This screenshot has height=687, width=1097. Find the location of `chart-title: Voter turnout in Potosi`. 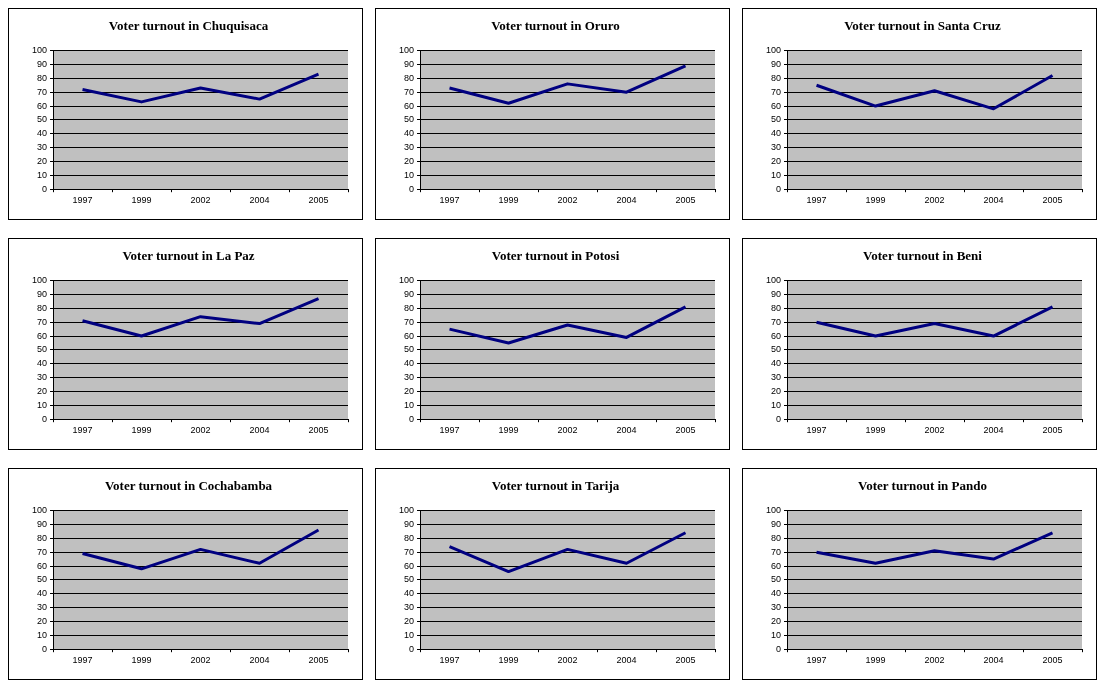

chart-title: Voter turnout in Potosi is located at coordinates (555, 256).